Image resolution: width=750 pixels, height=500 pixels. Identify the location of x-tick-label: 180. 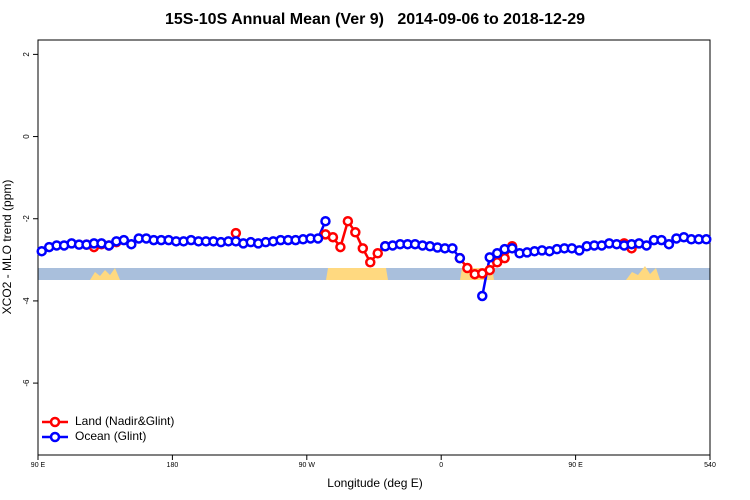
(173, 465).